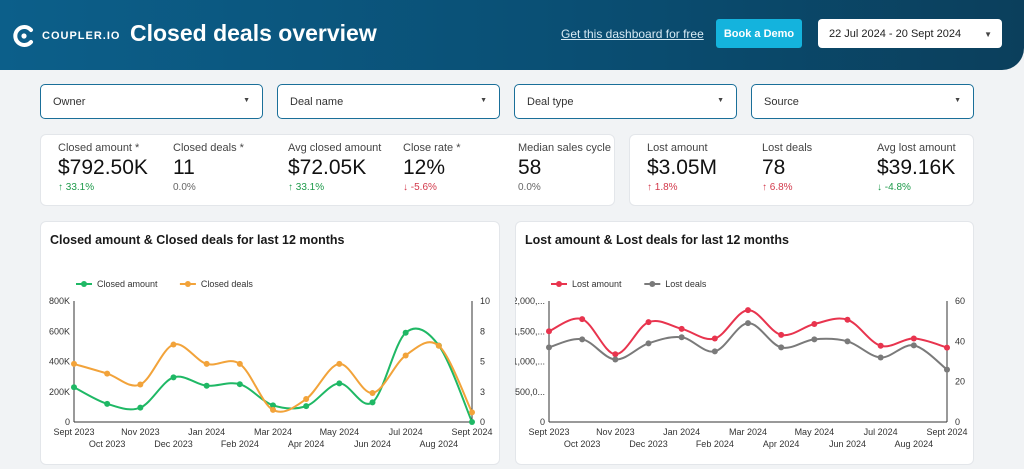 This screenshot has width=1024, height=469. Describe the element at coordinates (406, 432) in the screenshot. I see `x-tick-label: Jul 2024` at that location.